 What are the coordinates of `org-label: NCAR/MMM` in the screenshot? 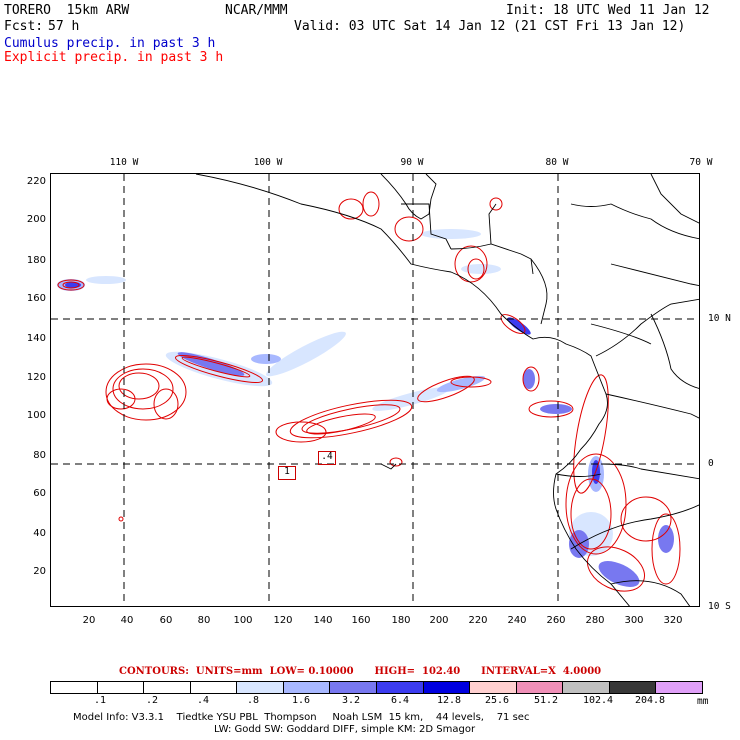 It's located at (256, 10).